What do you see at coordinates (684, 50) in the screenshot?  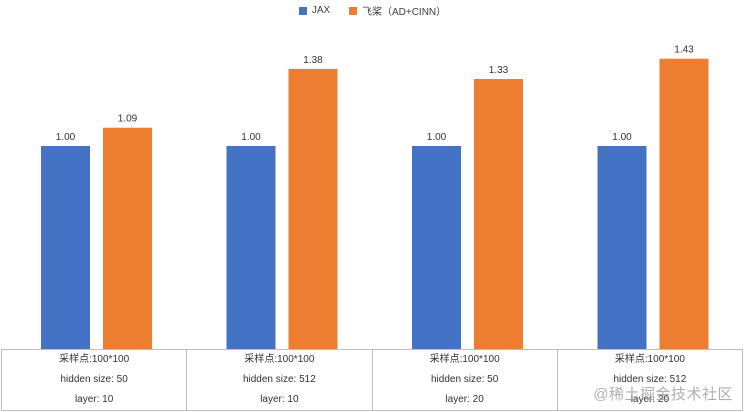 I see `data-label: 1.43` at bounding box center [684, 50].